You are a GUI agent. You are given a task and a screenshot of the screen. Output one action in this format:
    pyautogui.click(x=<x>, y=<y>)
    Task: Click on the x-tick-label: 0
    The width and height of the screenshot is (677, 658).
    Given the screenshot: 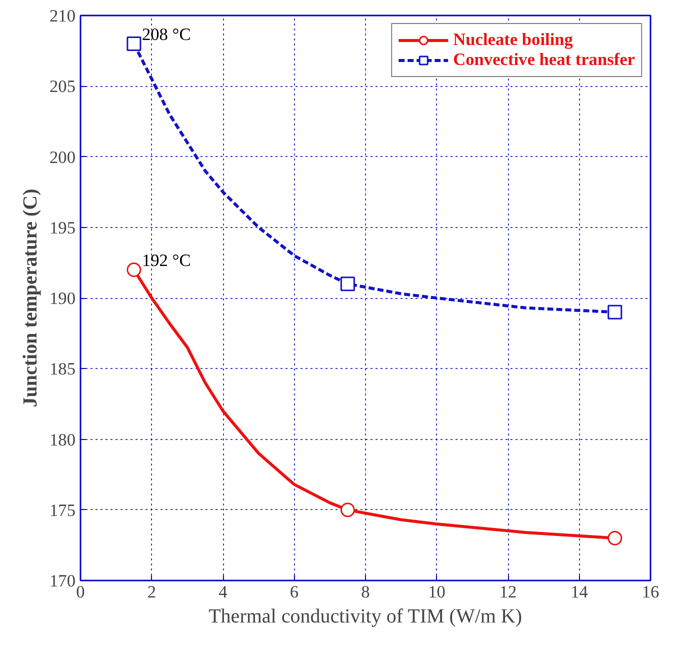 What is the action you would take?
    pyautogui.click(x=80, y=592)
    